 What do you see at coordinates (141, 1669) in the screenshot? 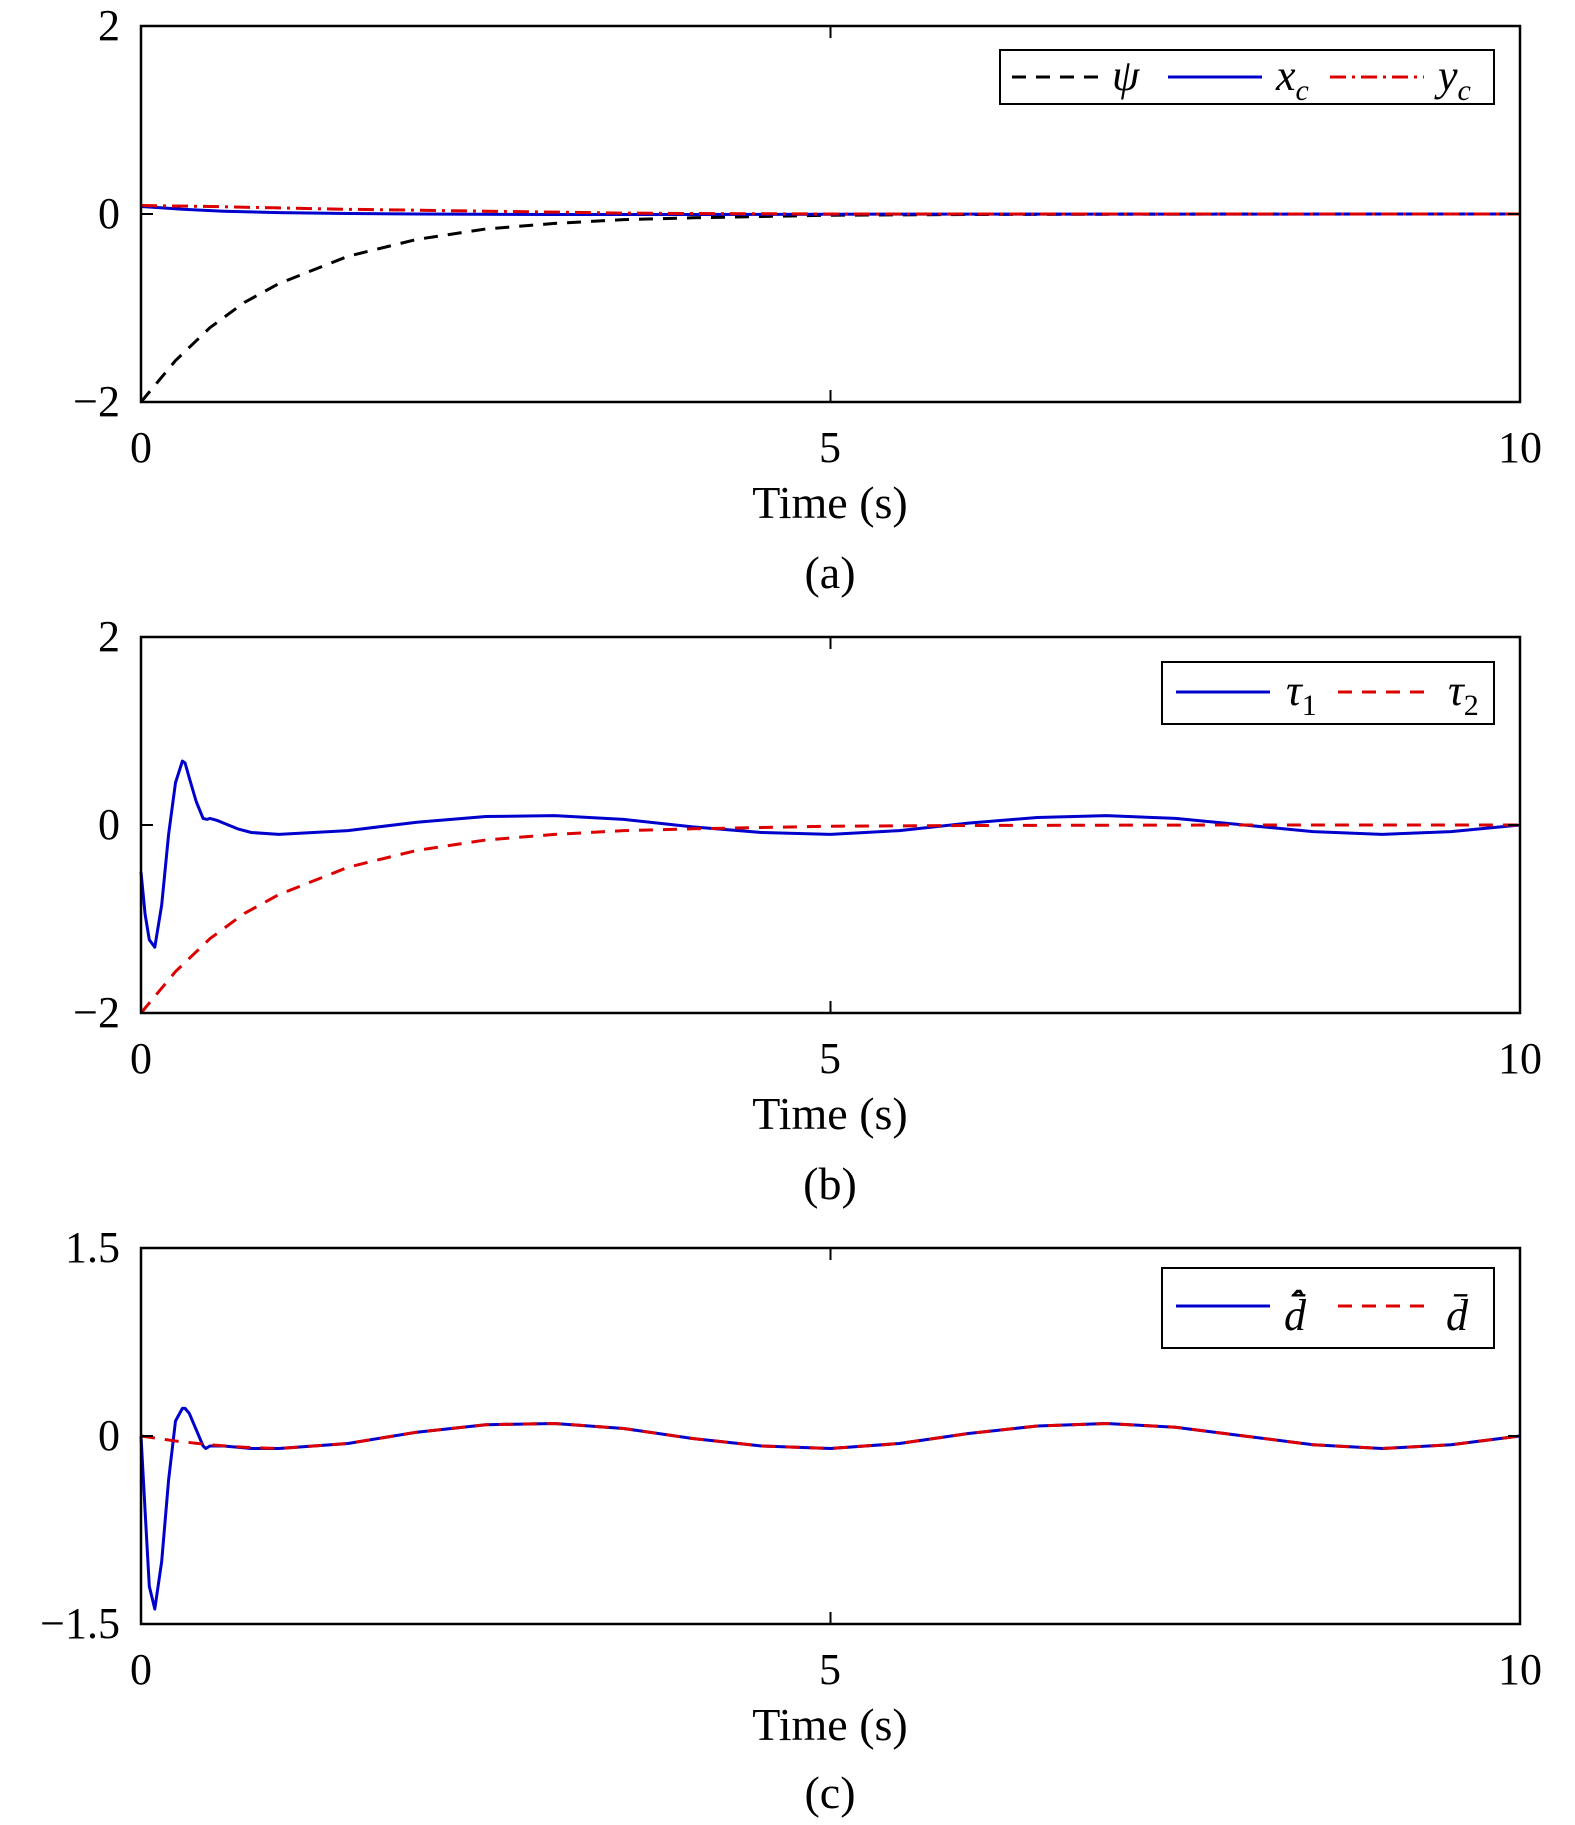
I see `x-tick-label-c-0: 0` at bounding box center [141, 1669].